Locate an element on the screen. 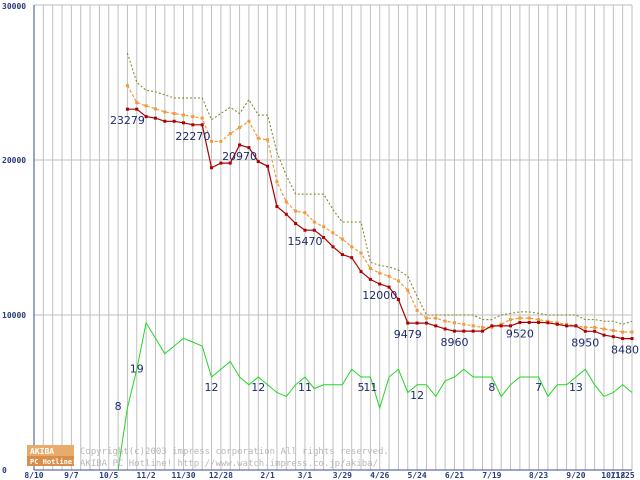  x-tick-label: 6/21 is located at coordinates (454, 475).